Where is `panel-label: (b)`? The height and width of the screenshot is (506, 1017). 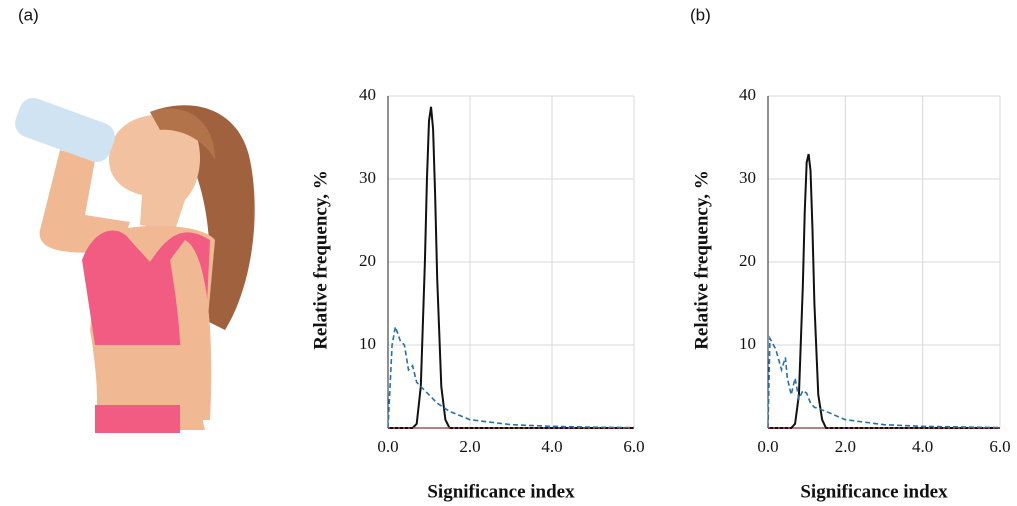 panel-label: (b) is located at coordinates (700, 14).